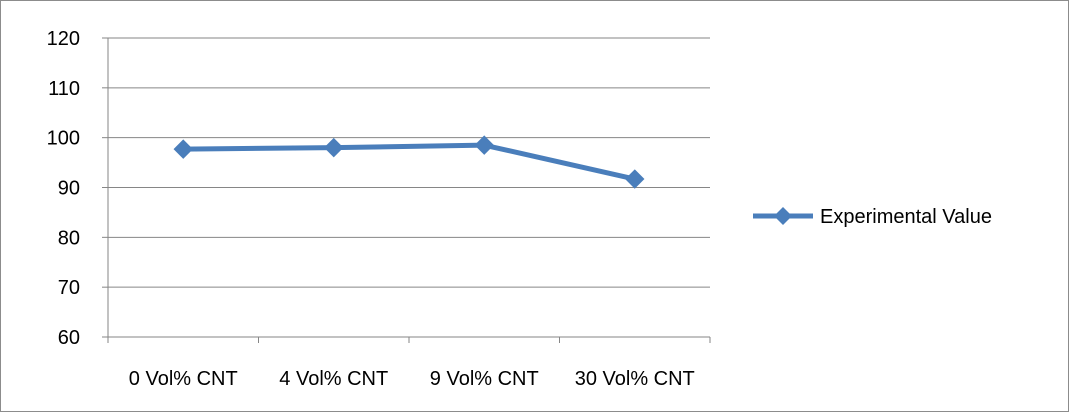 This screenshot has width=1069, height=413. Describe the element at coordinates (906, 217) in the screenshot. I see `legend-label-experimental-value: Experimental Value` at that location.